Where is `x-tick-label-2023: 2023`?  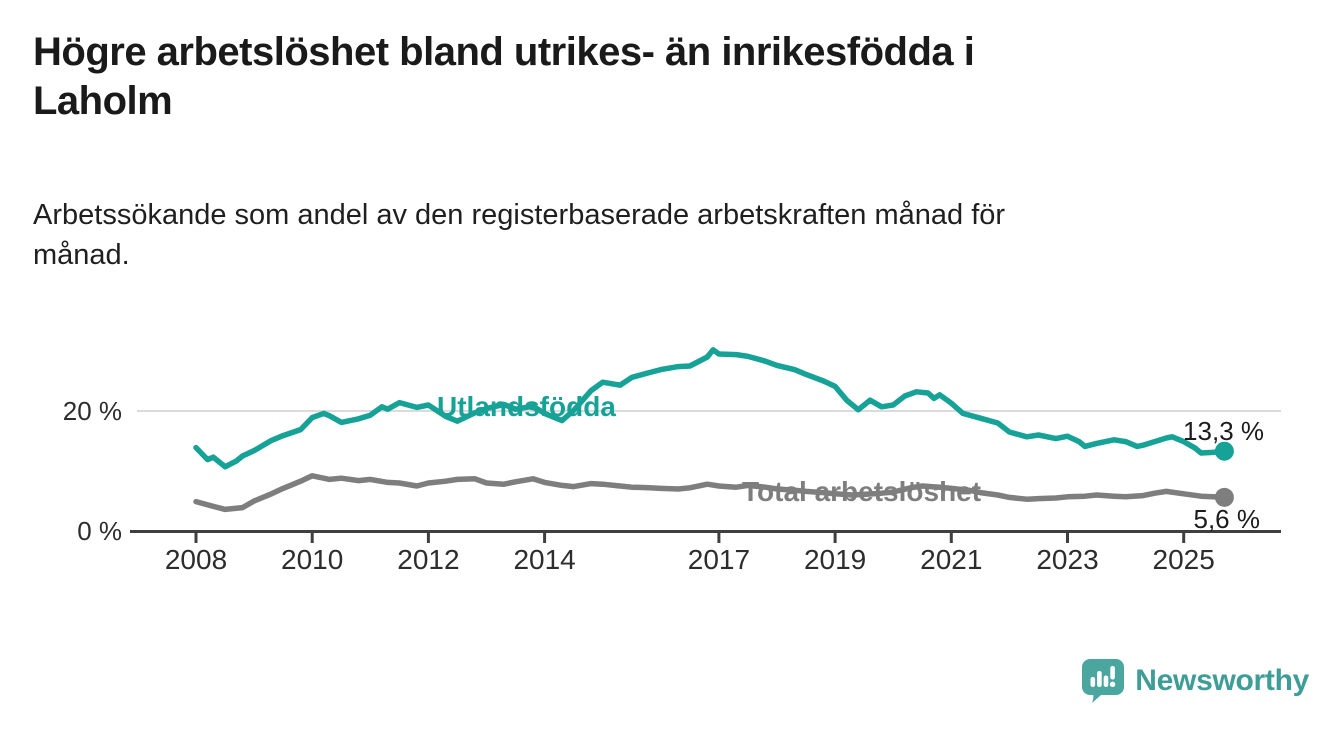
x-tick-label-2023: 2023 is located at coordinates (1067, 559).